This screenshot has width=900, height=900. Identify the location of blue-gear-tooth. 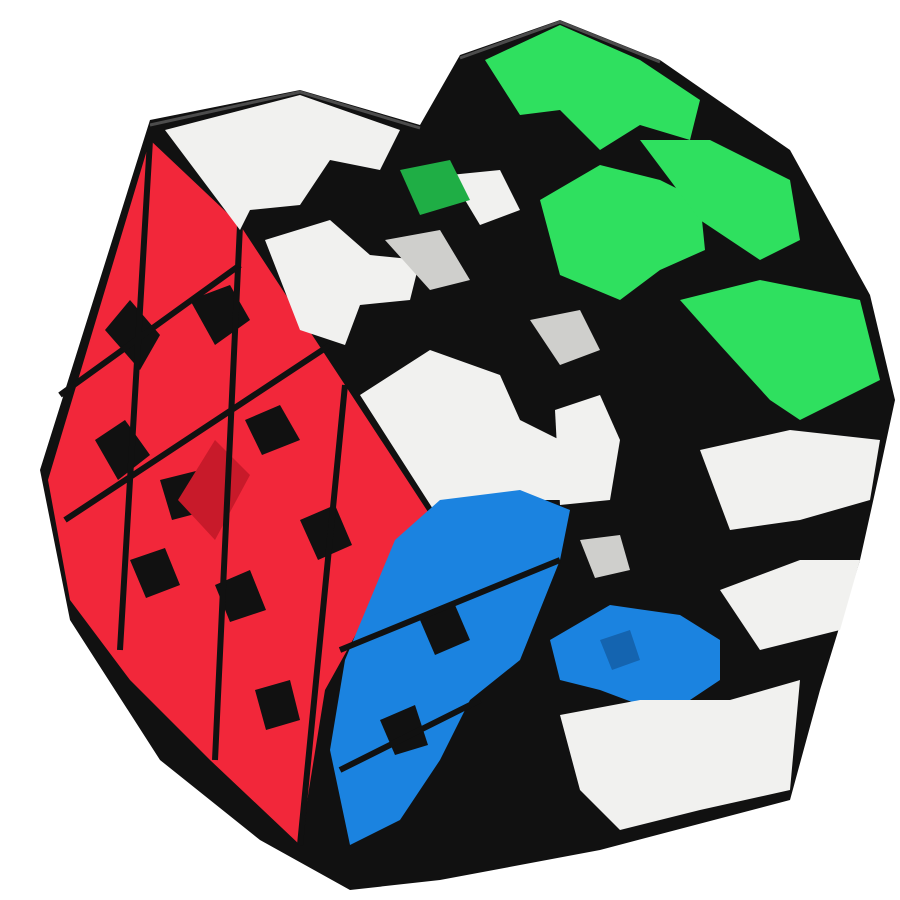
(620, 650).